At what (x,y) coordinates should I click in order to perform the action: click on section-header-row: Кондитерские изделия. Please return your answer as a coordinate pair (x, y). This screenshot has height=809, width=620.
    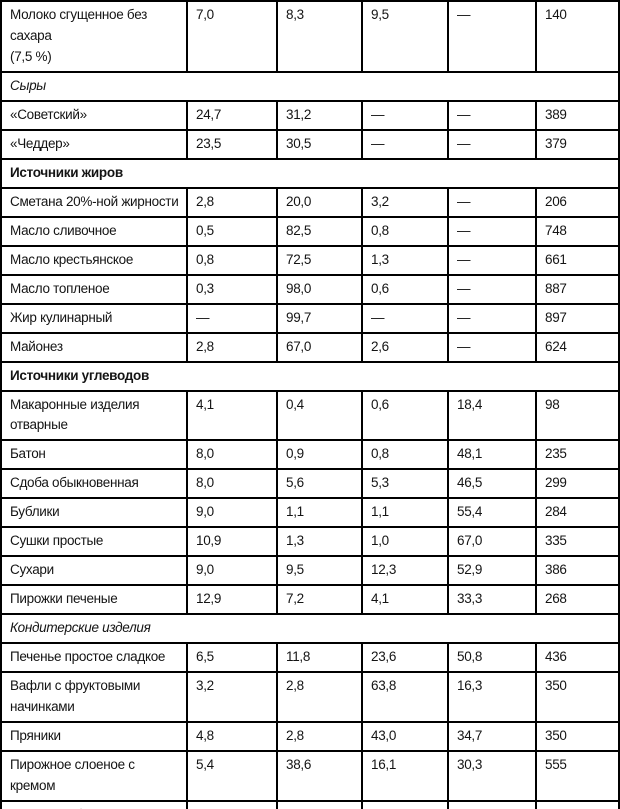
    Looking at the image, I should click on (310, 629).